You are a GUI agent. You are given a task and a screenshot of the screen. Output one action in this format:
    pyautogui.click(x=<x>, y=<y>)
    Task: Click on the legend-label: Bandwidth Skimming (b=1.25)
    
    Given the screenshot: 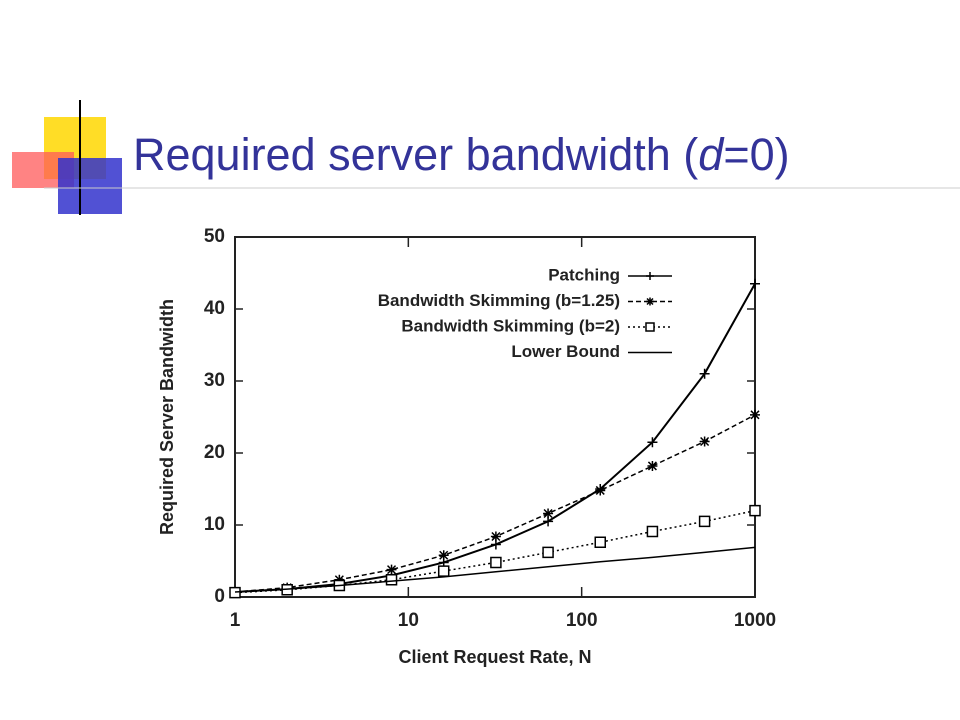 What is the action you would take?
    pyautogui.click(x=499, y=300)
    